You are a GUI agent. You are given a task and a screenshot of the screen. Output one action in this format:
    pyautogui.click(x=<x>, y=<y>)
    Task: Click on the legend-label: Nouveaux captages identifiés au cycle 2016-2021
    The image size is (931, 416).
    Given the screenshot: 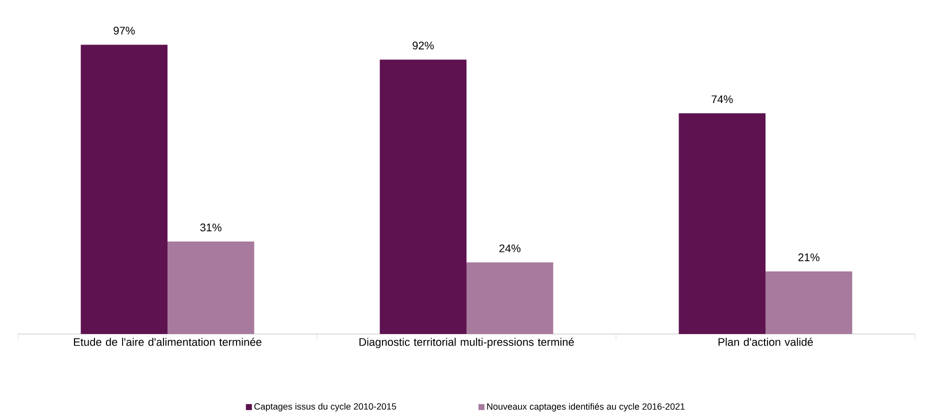 What is the action you would take?
    pyautogui.click(x=586, y=407)
    